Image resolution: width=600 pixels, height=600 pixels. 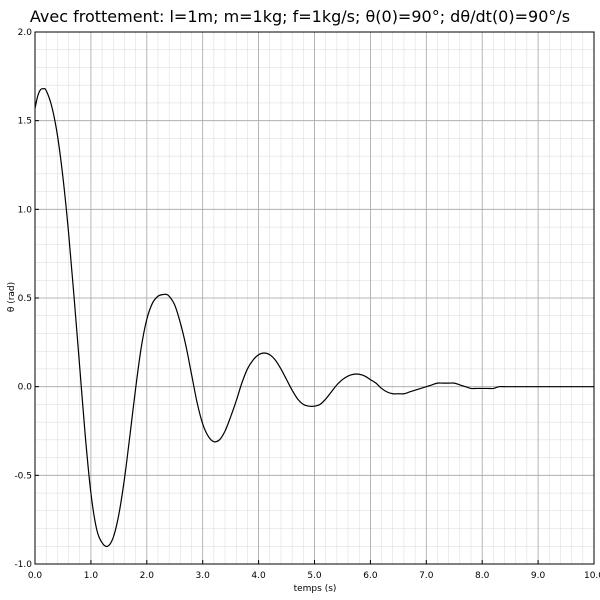 What do you see at coordinates (147, 576) in the screenshot?
I see `x-tick-label: 2.0` at bounding box center [147, 576].